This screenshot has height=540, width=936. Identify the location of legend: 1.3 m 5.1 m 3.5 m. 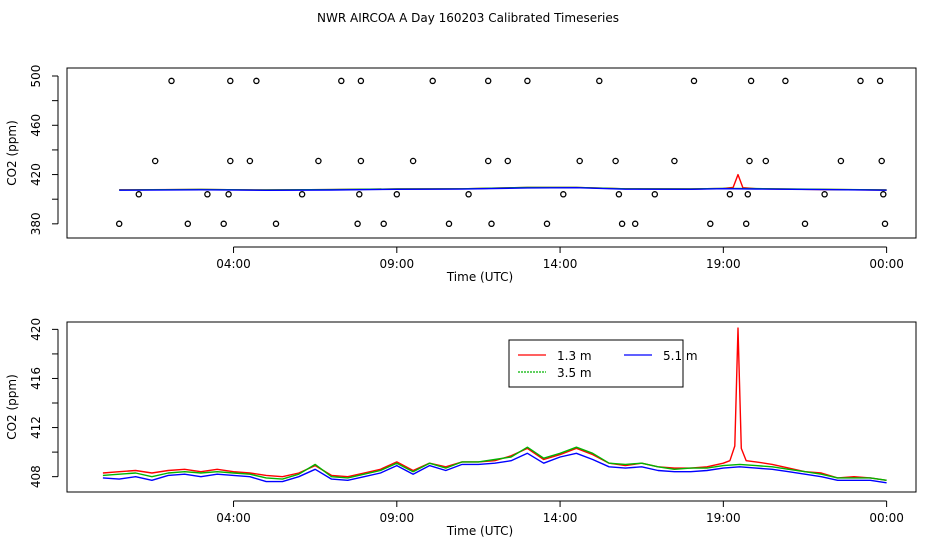
(603, 363).